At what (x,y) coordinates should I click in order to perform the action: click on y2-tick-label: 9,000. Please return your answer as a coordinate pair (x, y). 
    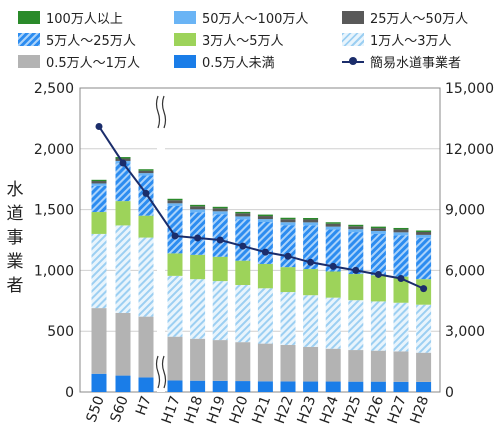
    Looking at the image, I should click on (465, 211).